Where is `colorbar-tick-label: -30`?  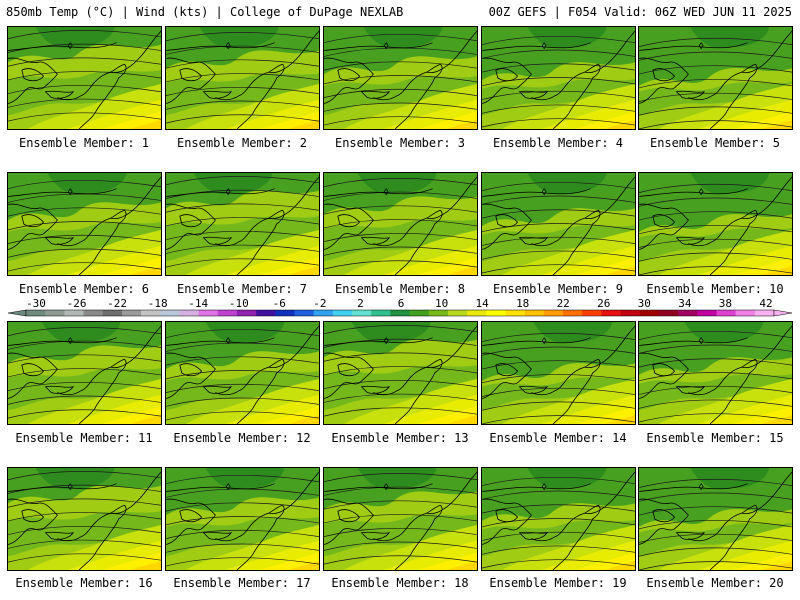
colorbar-tick-label: -30 is located at coordinates (36, 303).